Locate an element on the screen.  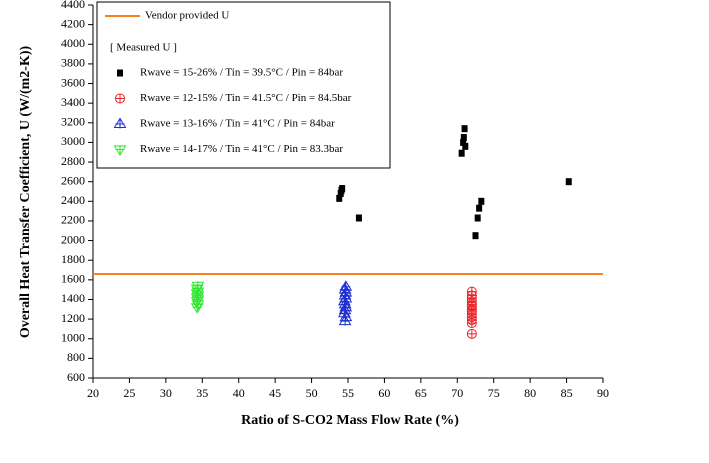
y-tick-label: 3200 is located at coordinates (73, 122).